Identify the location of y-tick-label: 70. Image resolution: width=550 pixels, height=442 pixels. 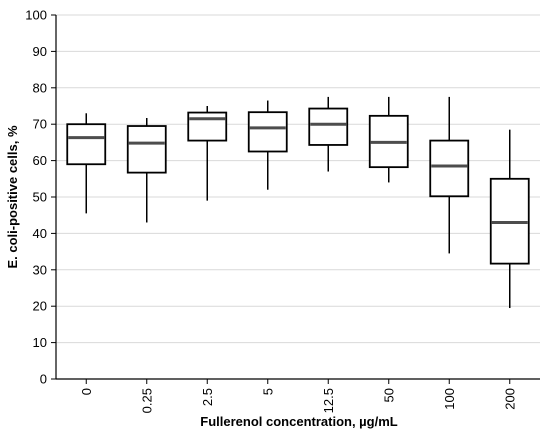
(40, 124).